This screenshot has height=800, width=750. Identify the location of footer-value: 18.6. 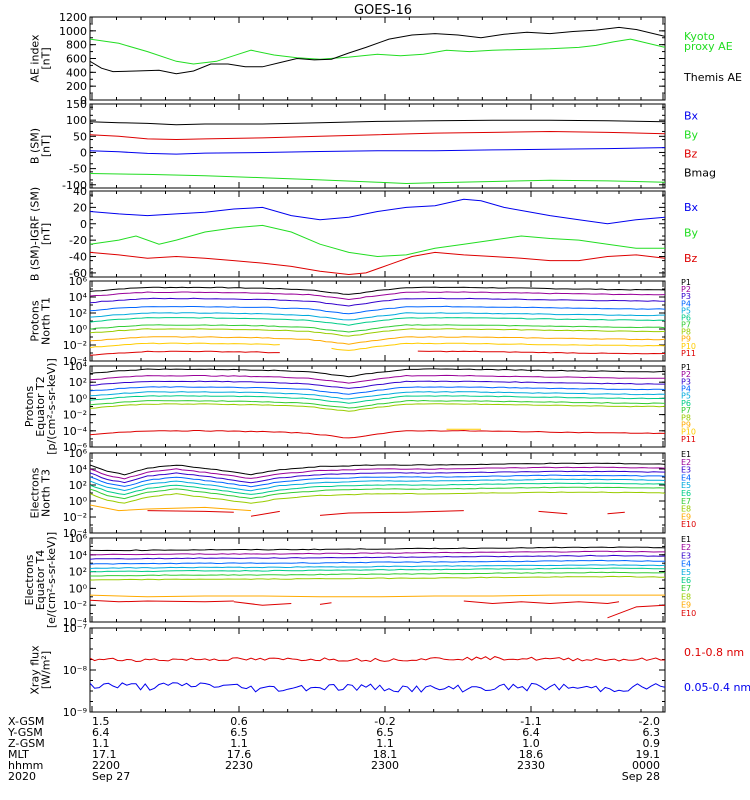
(531, 754).